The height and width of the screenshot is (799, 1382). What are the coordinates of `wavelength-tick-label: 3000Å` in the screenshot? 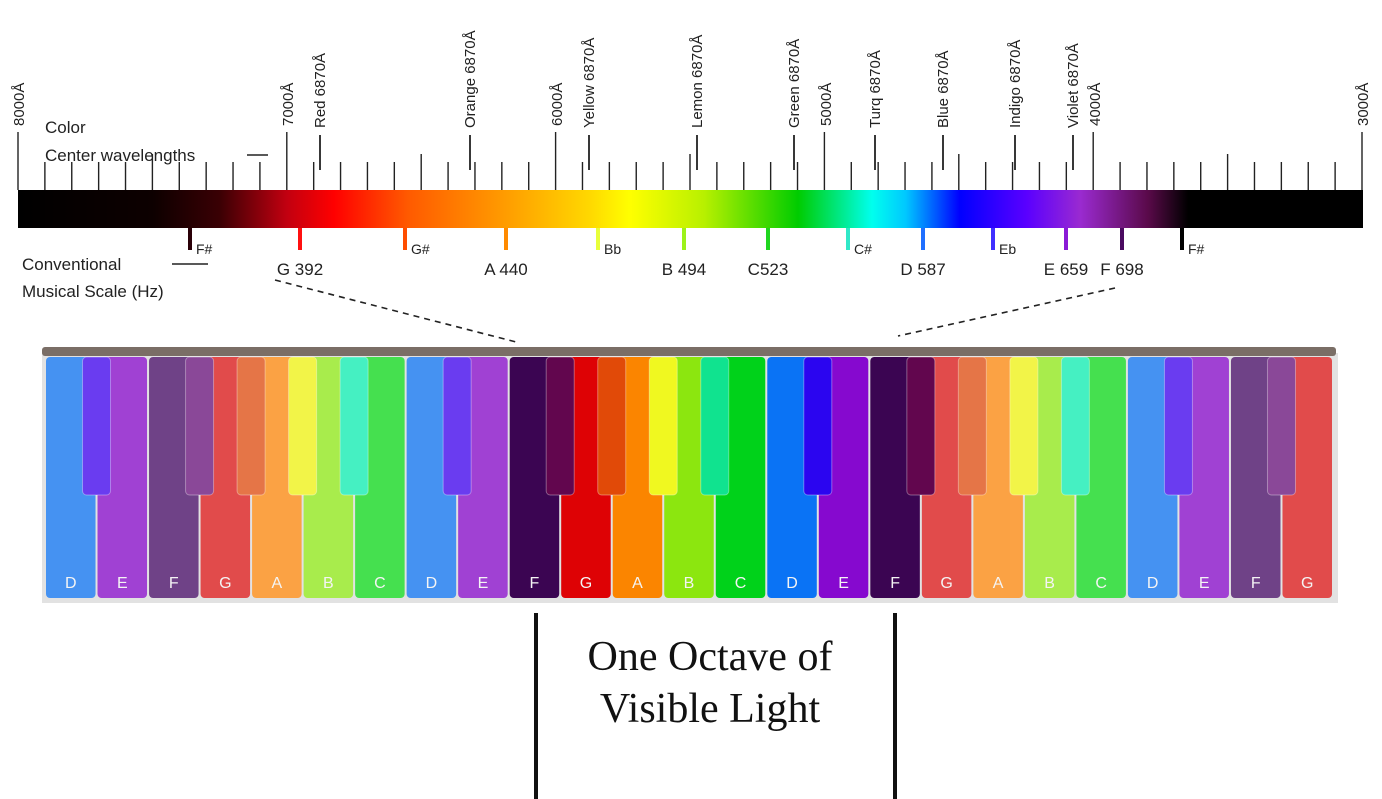 It's located at (1363, 104).